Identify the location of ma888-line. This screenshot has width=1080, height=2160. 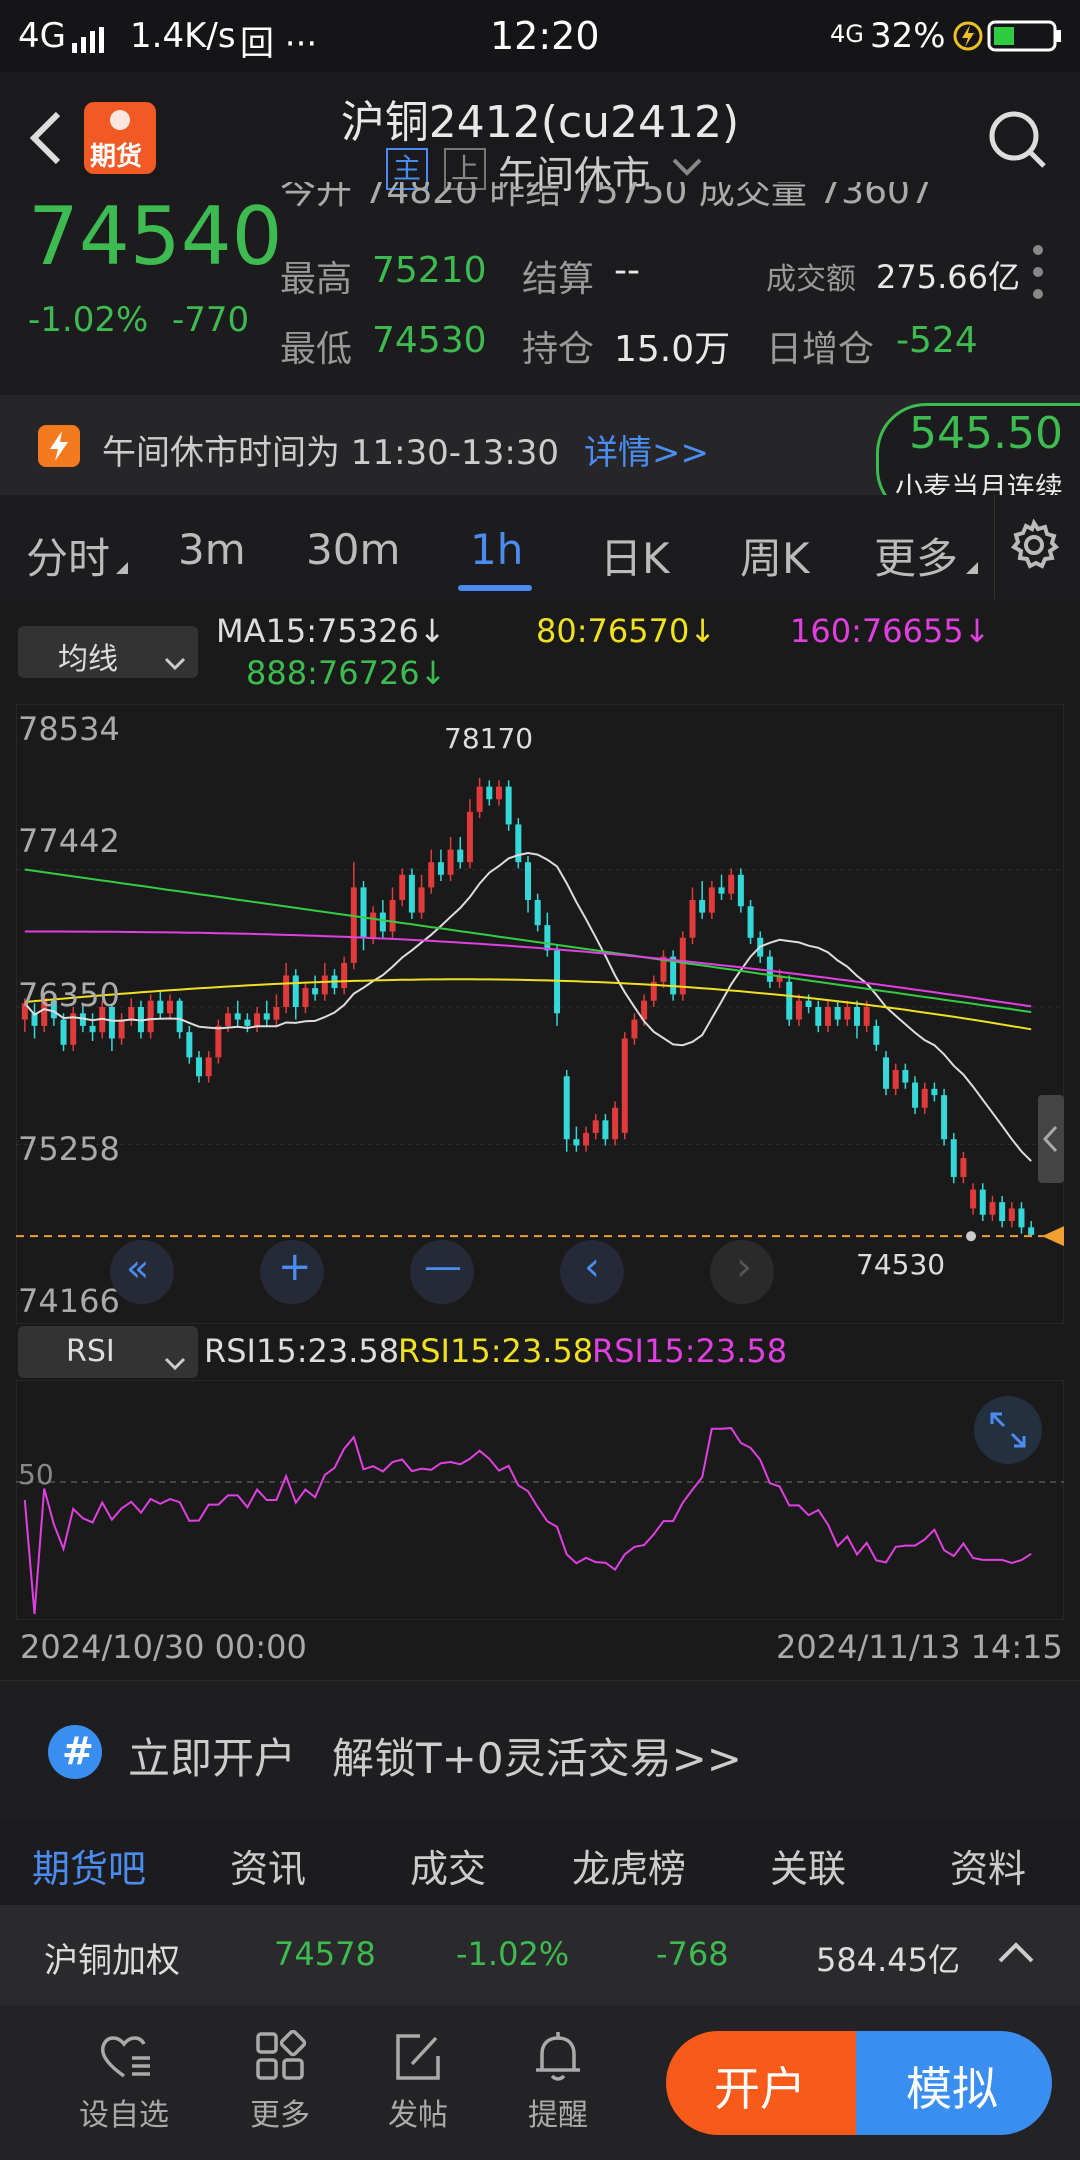
(528, 940).